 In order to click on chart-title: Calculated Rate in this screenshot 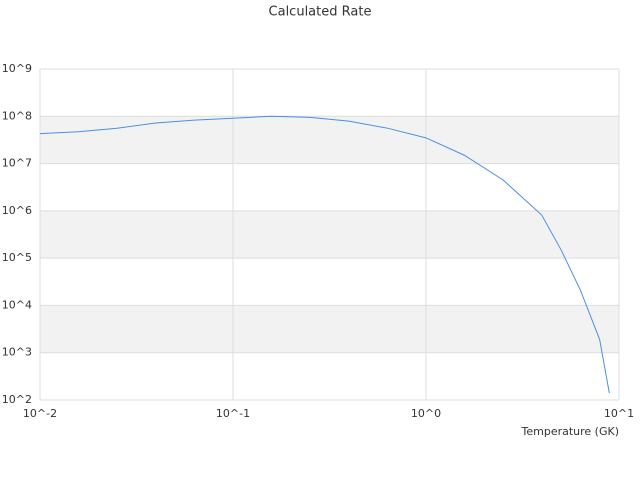, I will do `click(320, 12)`.